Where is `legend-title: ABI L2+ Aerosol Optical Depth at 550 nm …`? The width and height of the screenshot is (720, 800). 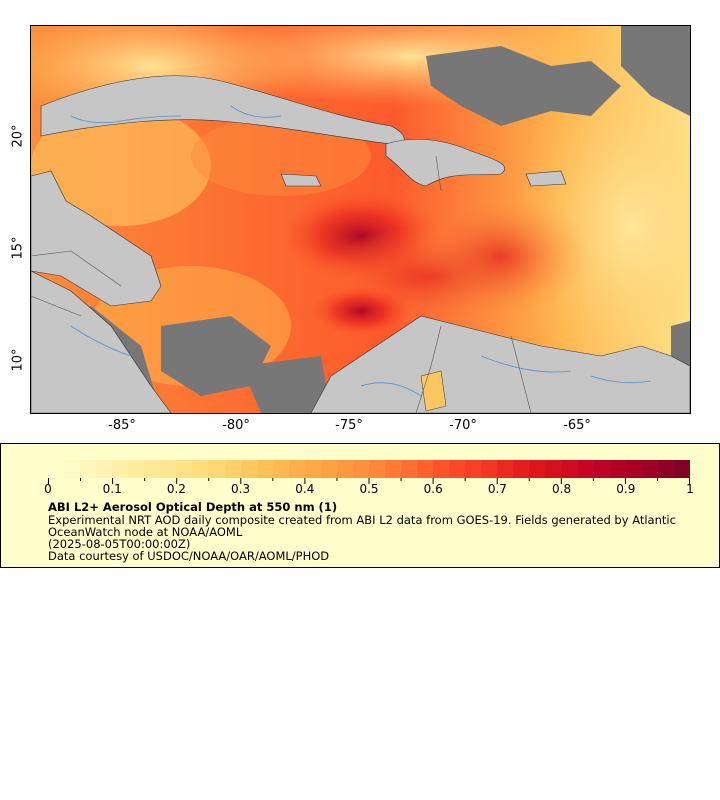
legend-title: ABI L2+ Aerosol Optical Depth at 550 nm … is located at coordinates (193, 507).